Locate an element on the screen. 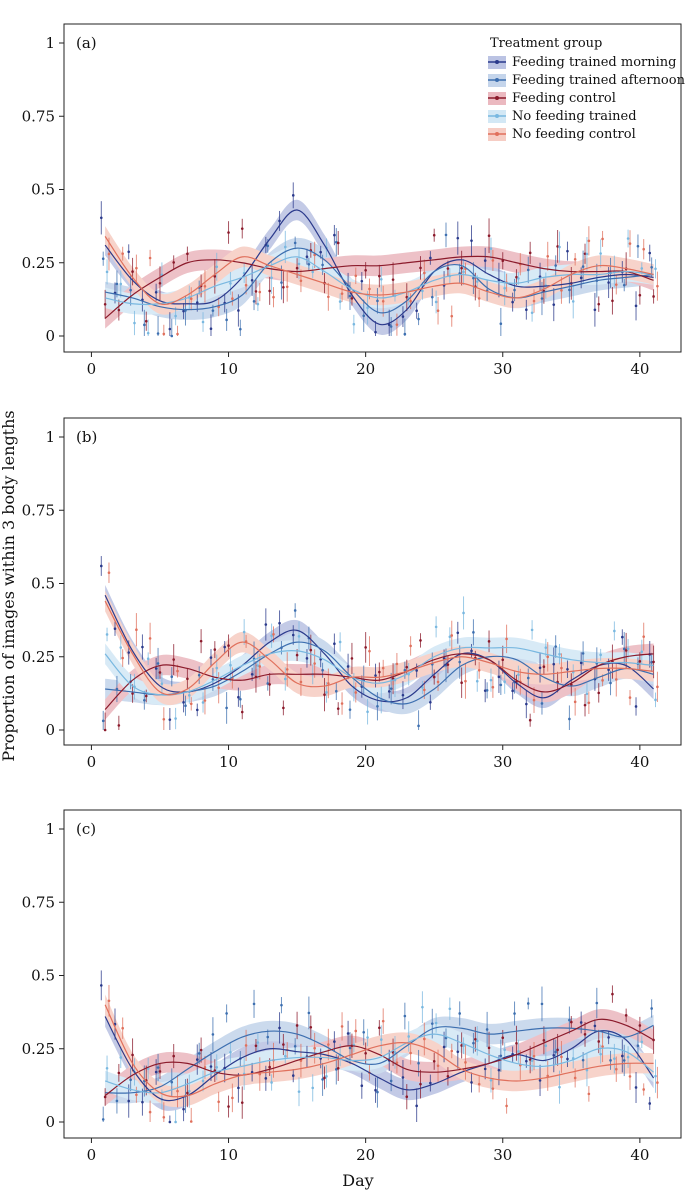 Image resolution: width=697 pixels, height=1200 pixels. line-feeding-trained-morning is located at coordinates (379, 267).